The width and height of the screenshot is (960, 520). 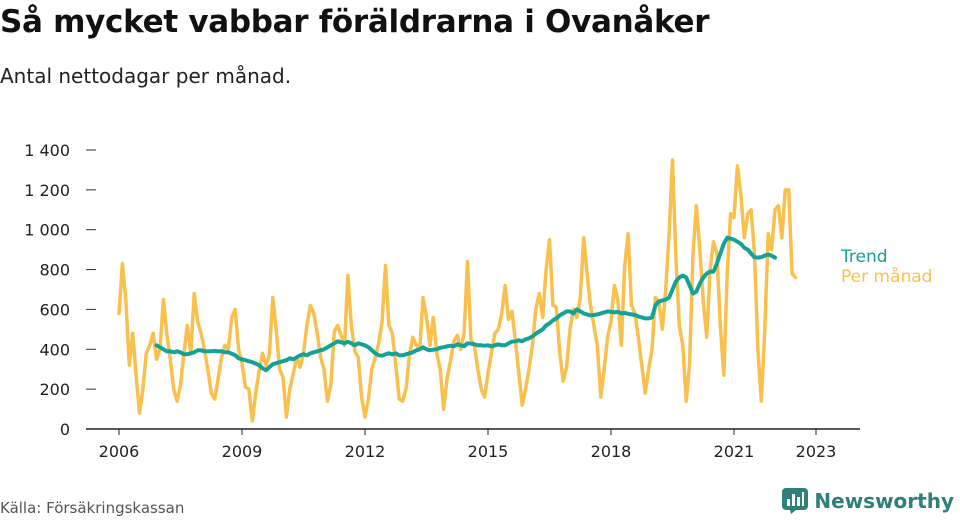 What do you see at coordinates (864, 257) in the screenshot?
I see `trend-series-label: Trend` at bounding box center [864, 257].